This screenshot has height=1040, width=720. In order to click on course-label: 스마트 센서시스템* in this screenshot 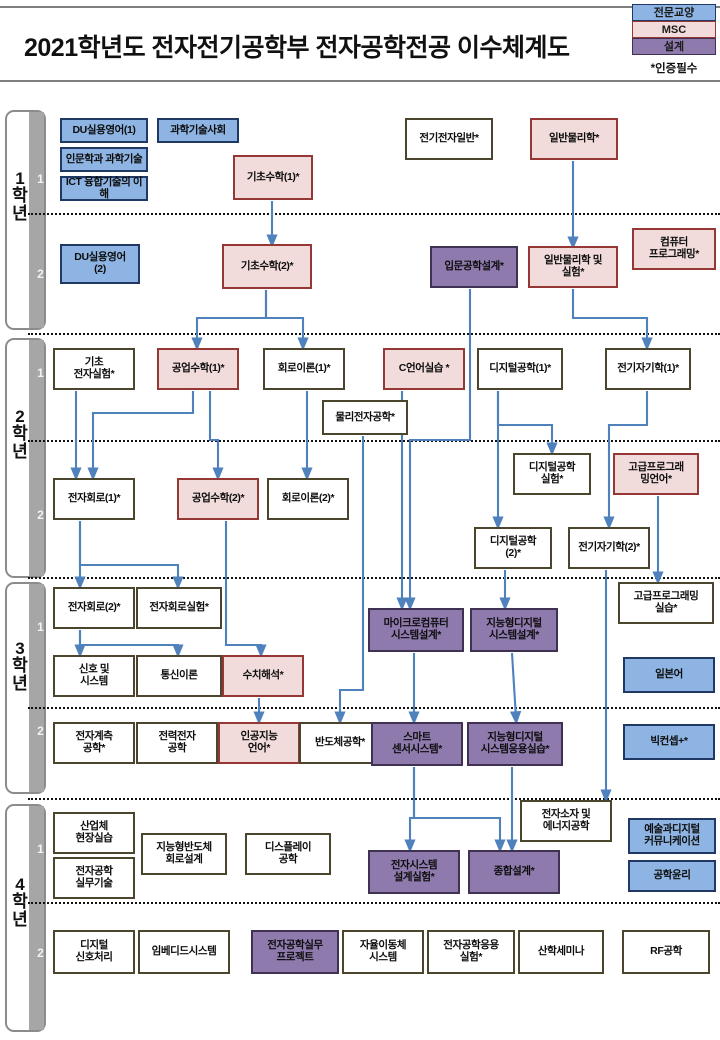, I will do `click(417, 743)`.